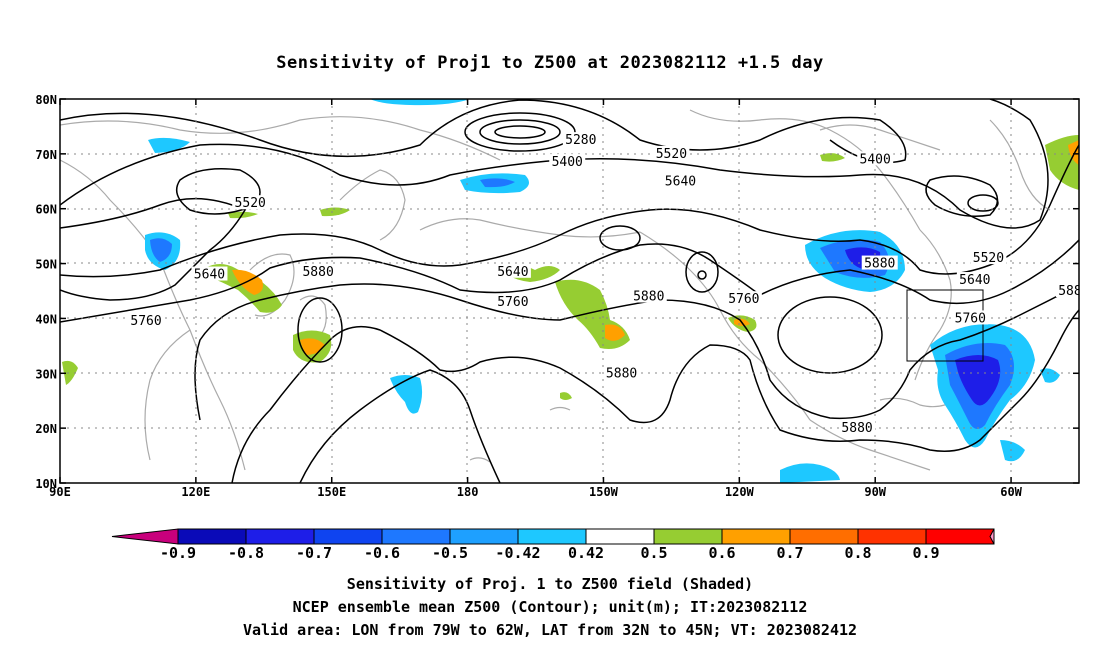 The height and width of the screenshot is (650, 1100). Describe the element at coordinates (60, 492) in the screenshot. I see `lon-tick-label: 90E` at that location.